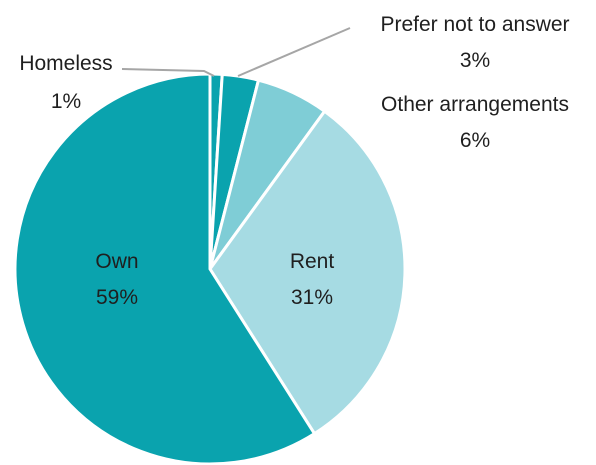 The width and height of the screenshot is (596, 465). Describe the element at coordinates (117, 297) in the screenshot. I see `slice-value-own: 59%` at that location.